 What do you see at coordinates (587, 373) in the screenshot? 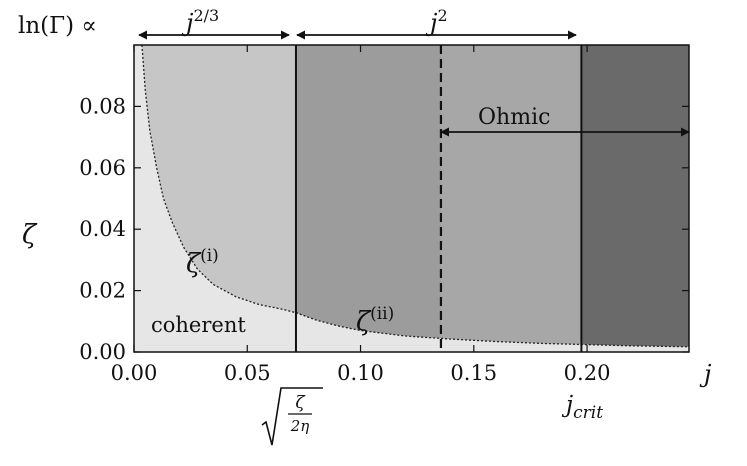
I see `x-tick-label: 0.20` at bounding box center [587, 373].